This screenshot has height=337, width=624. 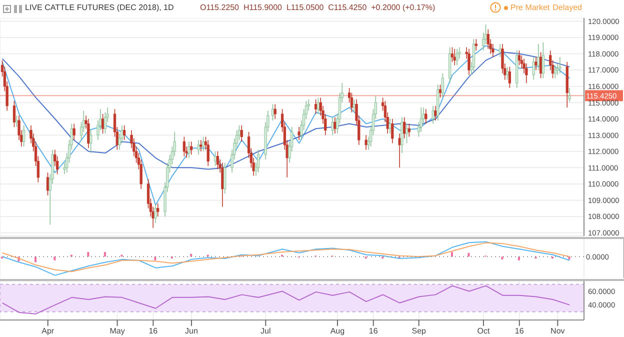 I want to click on x-tick-label: Sep, so click(x=419, y=331).